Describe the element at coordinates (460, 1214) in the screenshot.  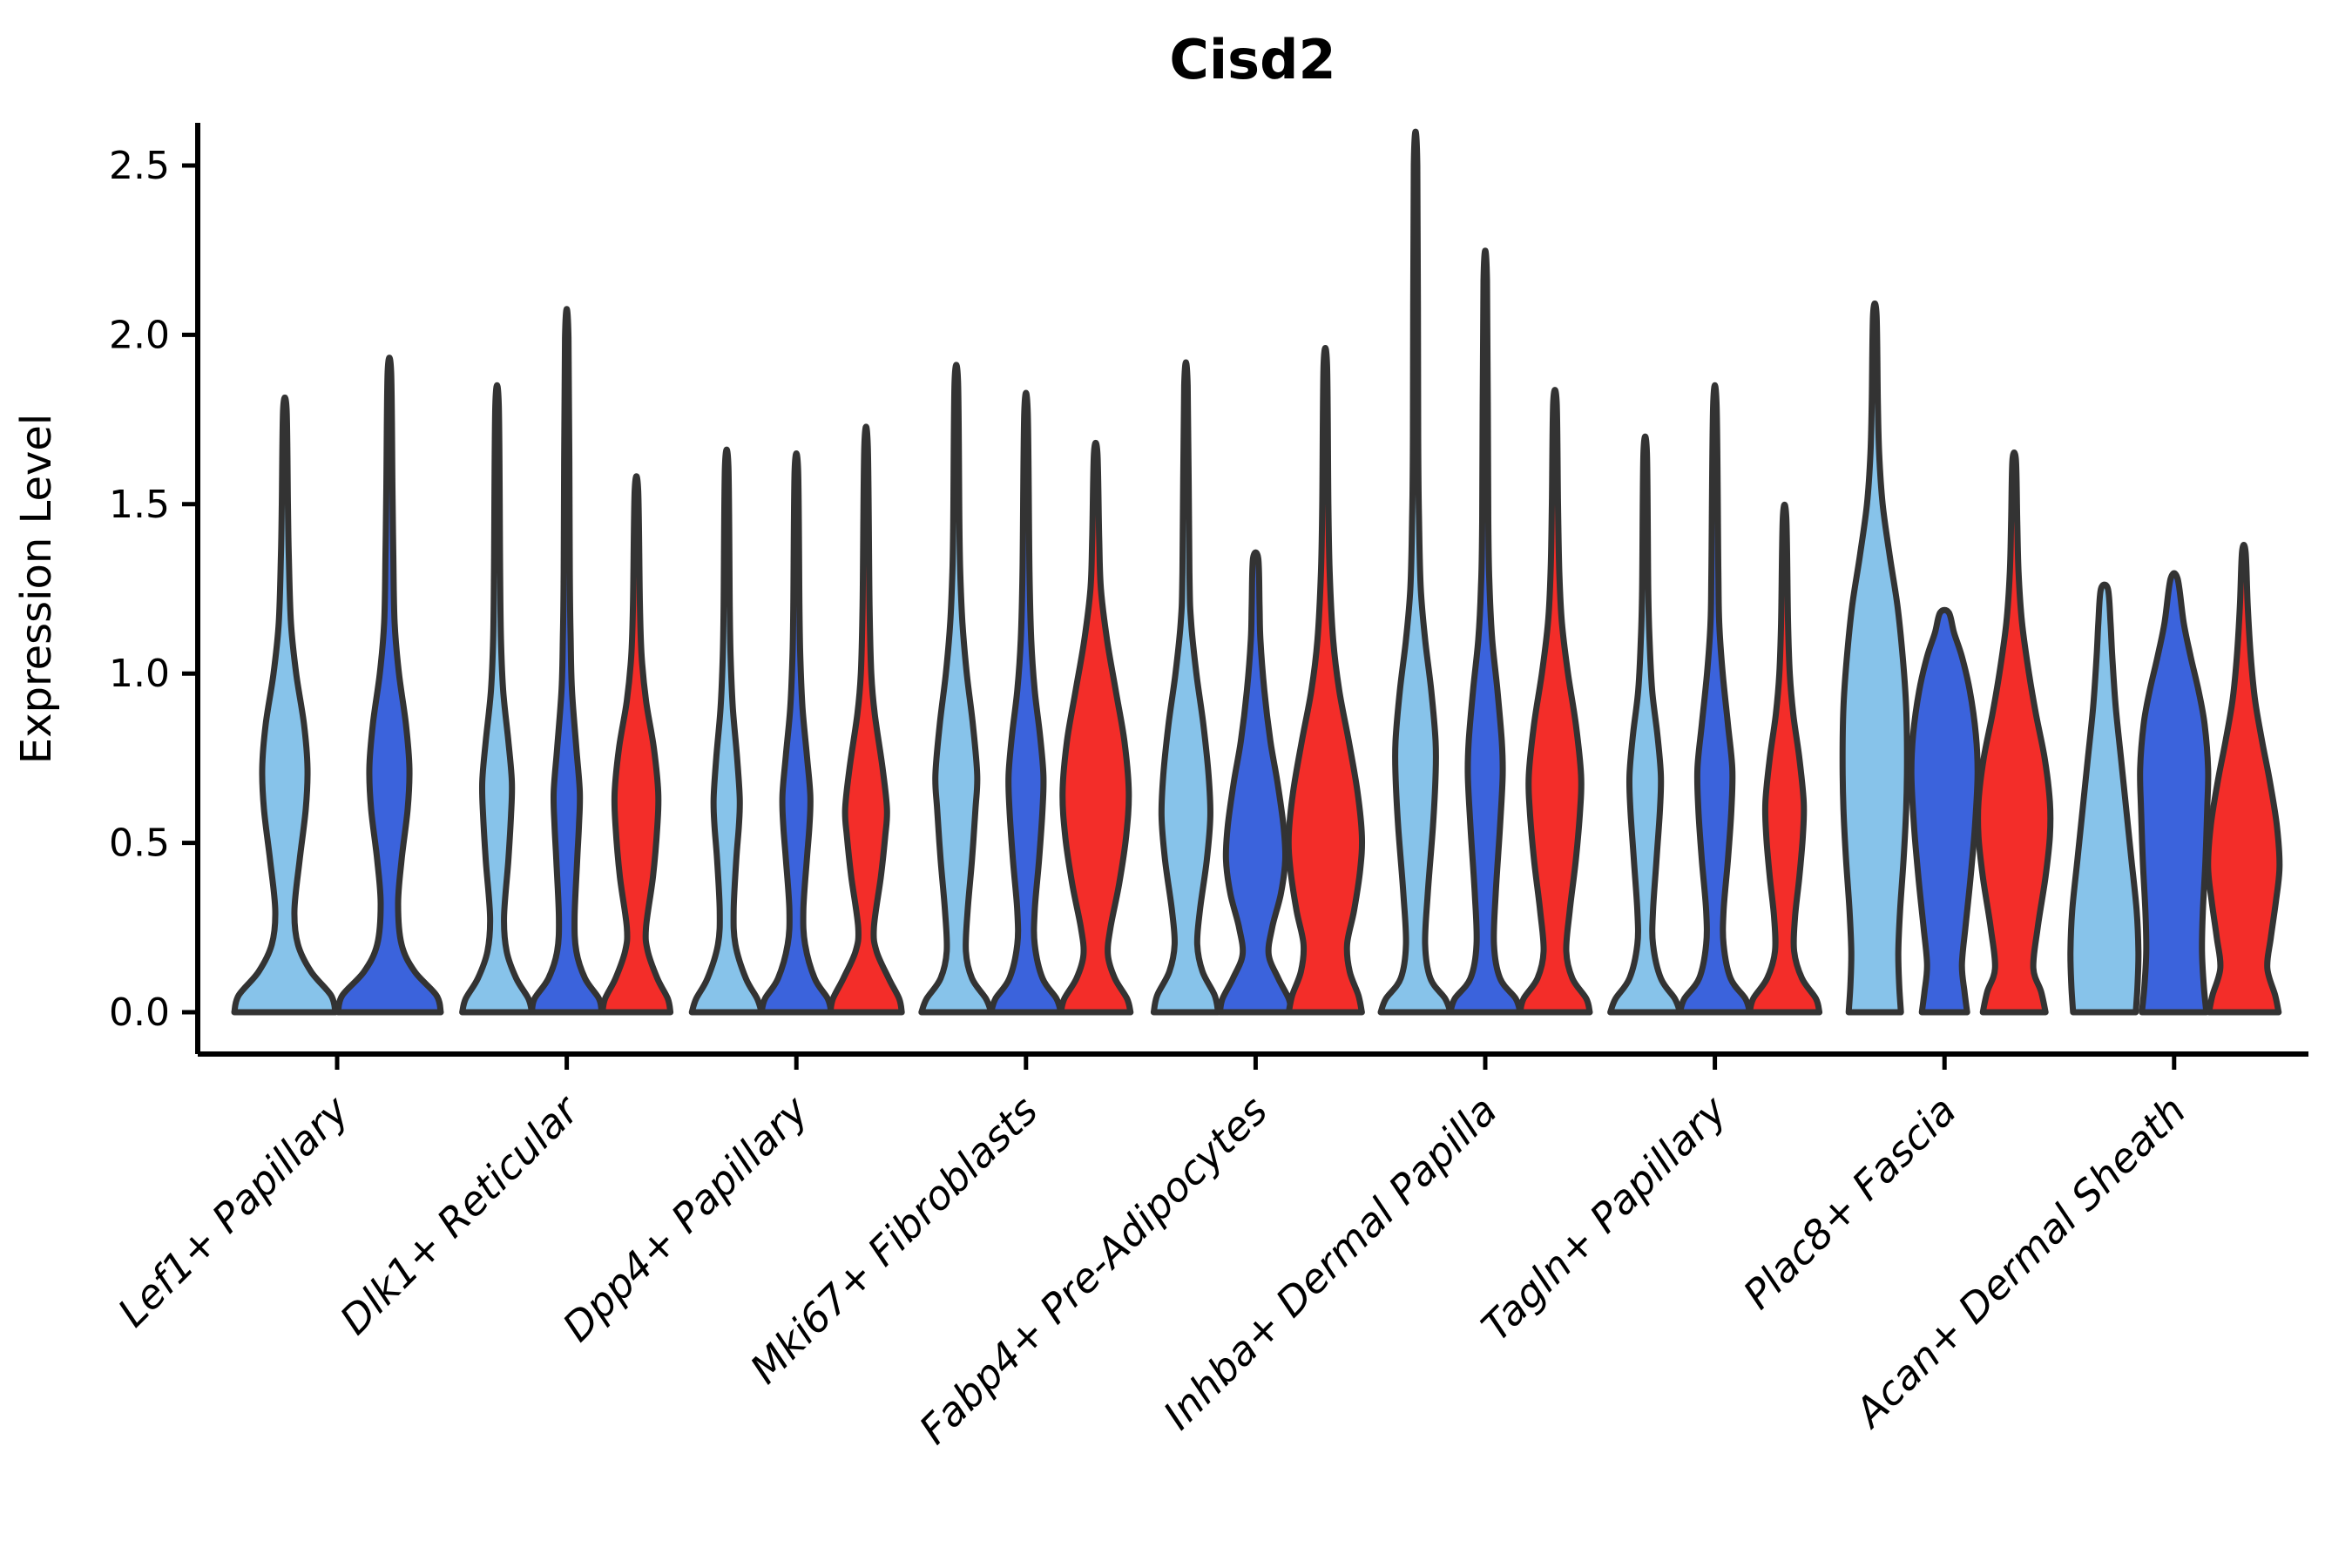
I see `x-tick-label: Dlk1+ Reticular` at that location.